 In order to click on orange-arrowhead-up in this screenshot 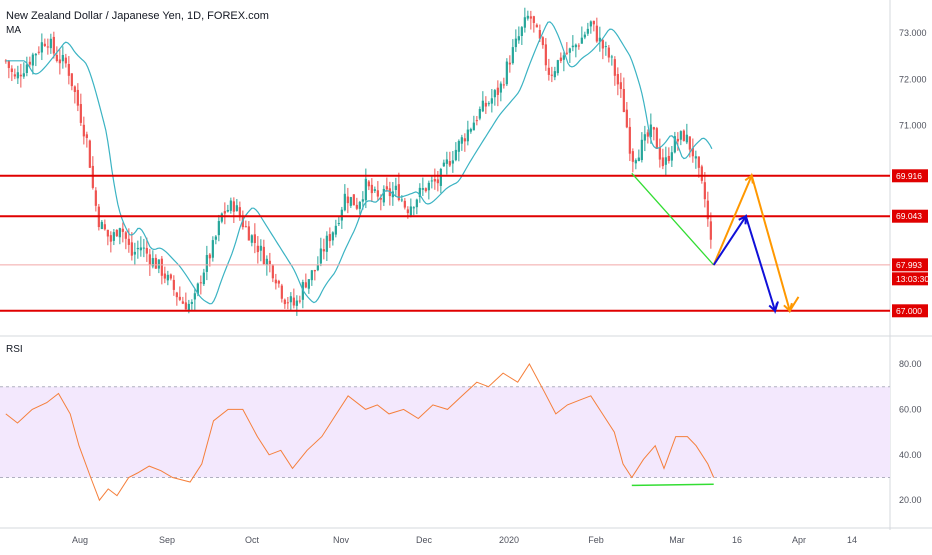, I will do `click(749, 178)`.